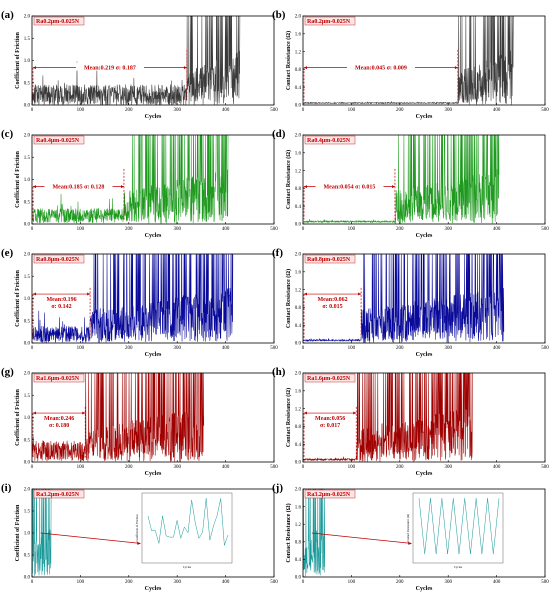 Image resolution: width=550 pixels, height=599 pixels. I want to click on condition-label: Ra0.4μm-0.025N, so click(329, 141).